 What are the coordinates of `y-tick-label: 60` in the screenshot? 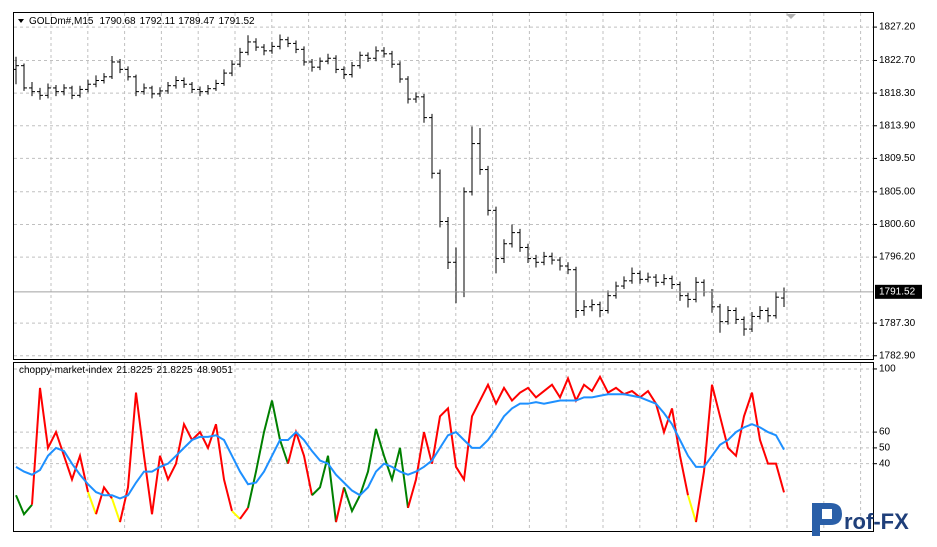 It's located at (885, 432).